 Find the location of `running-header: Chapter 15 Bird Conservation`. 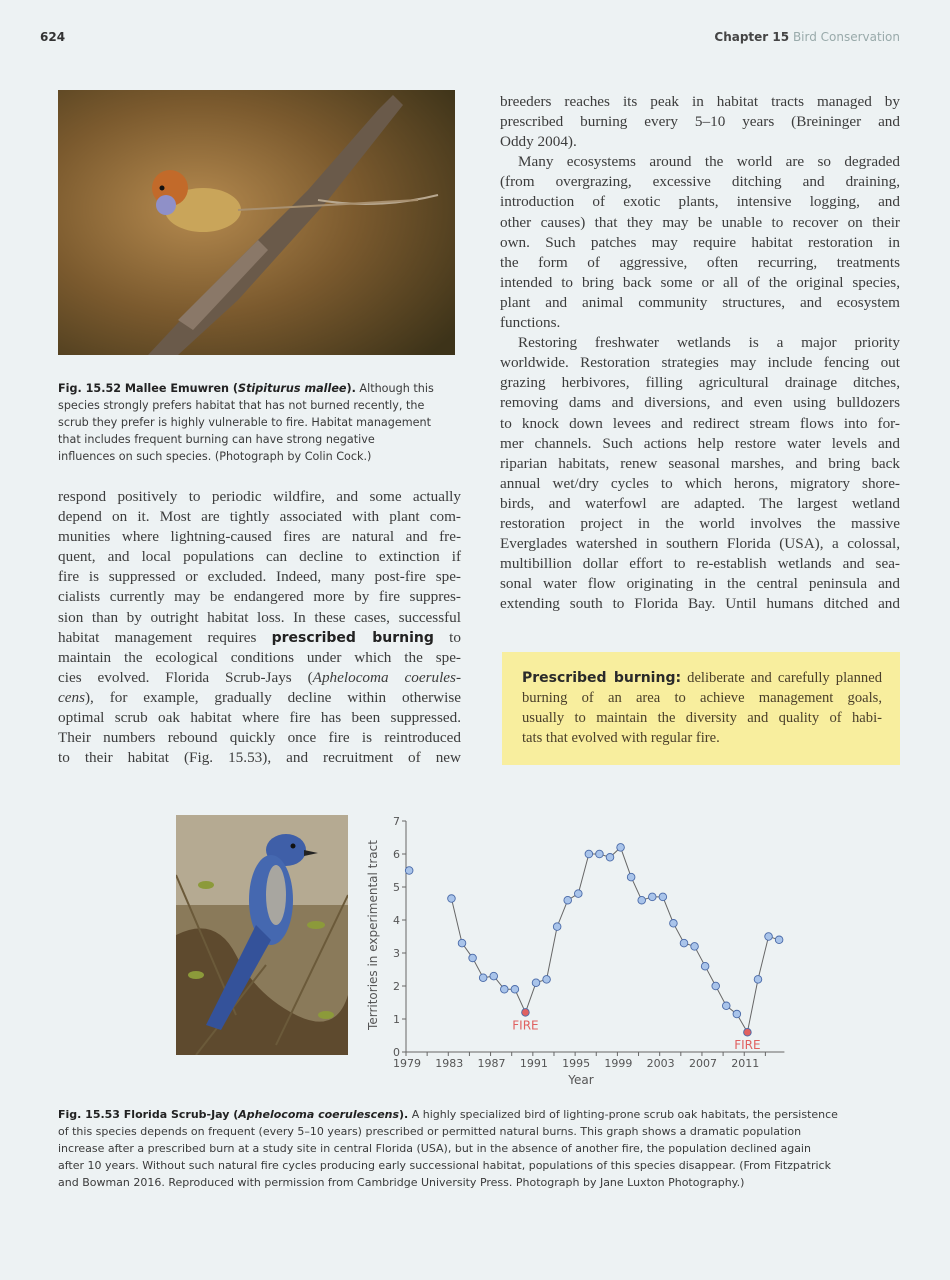

running-header: Chapter 15 Bird Conservation is located at coordinates (807, 37).